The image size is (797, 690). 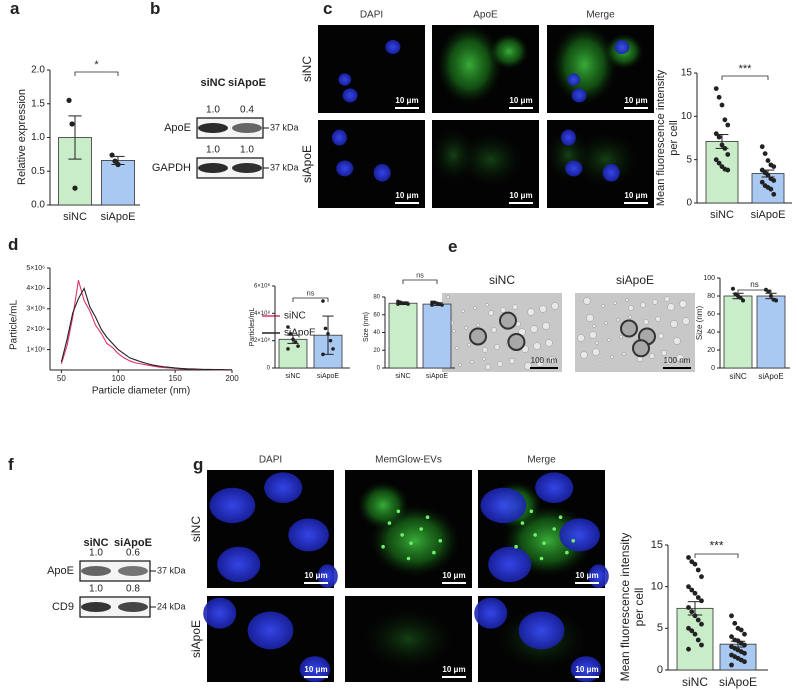 What do you see at coordinates (687, 116) in the screenshot?
I see `y-tick-label: 10` at bounding box center [687, 116].